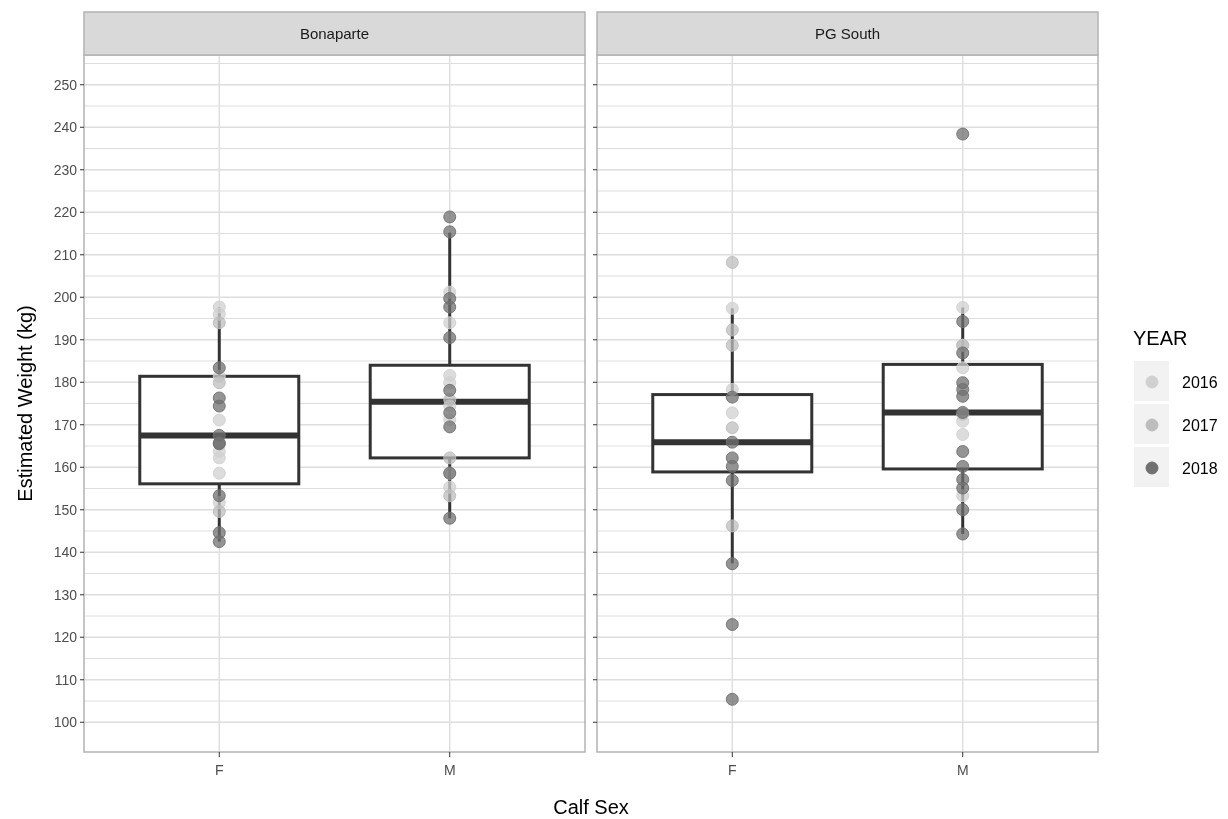  What do you see at coordinates (65, 552) in the screenshot?
I see `y-tick-label: 140` at bounding box center [65, 552].